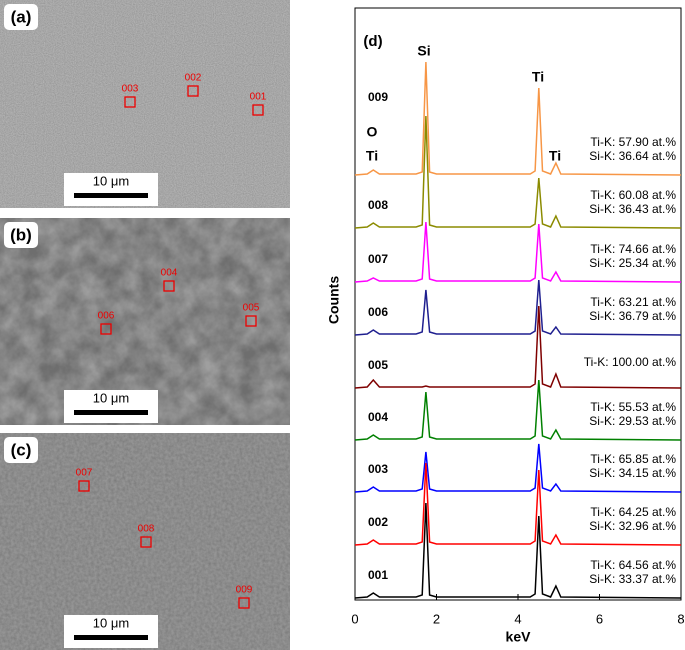 This screenshot has width=685, height=650. I want to click on composition-label: Si-K: 29.53 at.%, so click(632, 421).